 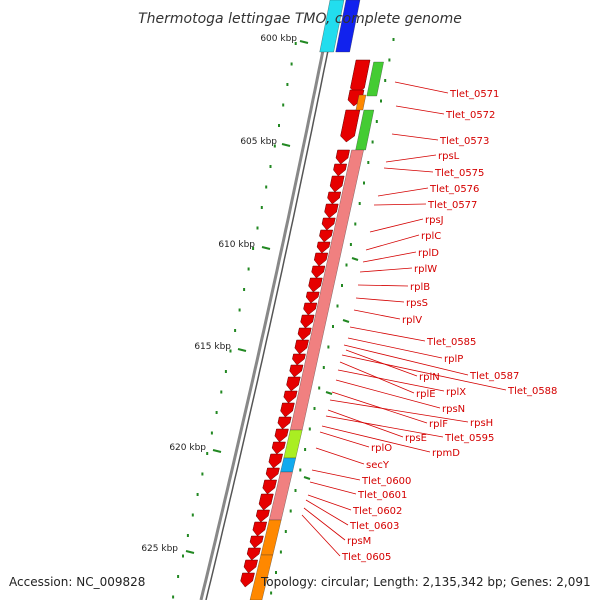 What do you see at coordinates (451, 342) in the screenshot?
I see `gene-label: Tlet_0585` at bounding box center [451, 342].